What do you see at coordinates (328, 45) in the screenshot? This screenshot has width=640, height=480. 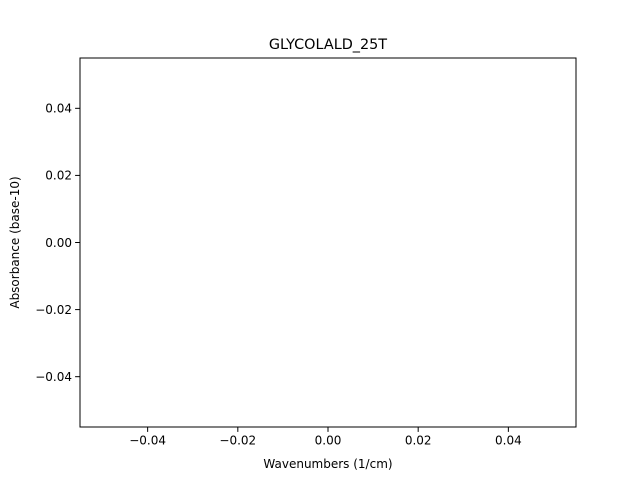 I see `chart-title: GLYCOLALD_25T` at bounding box center [328, 45].